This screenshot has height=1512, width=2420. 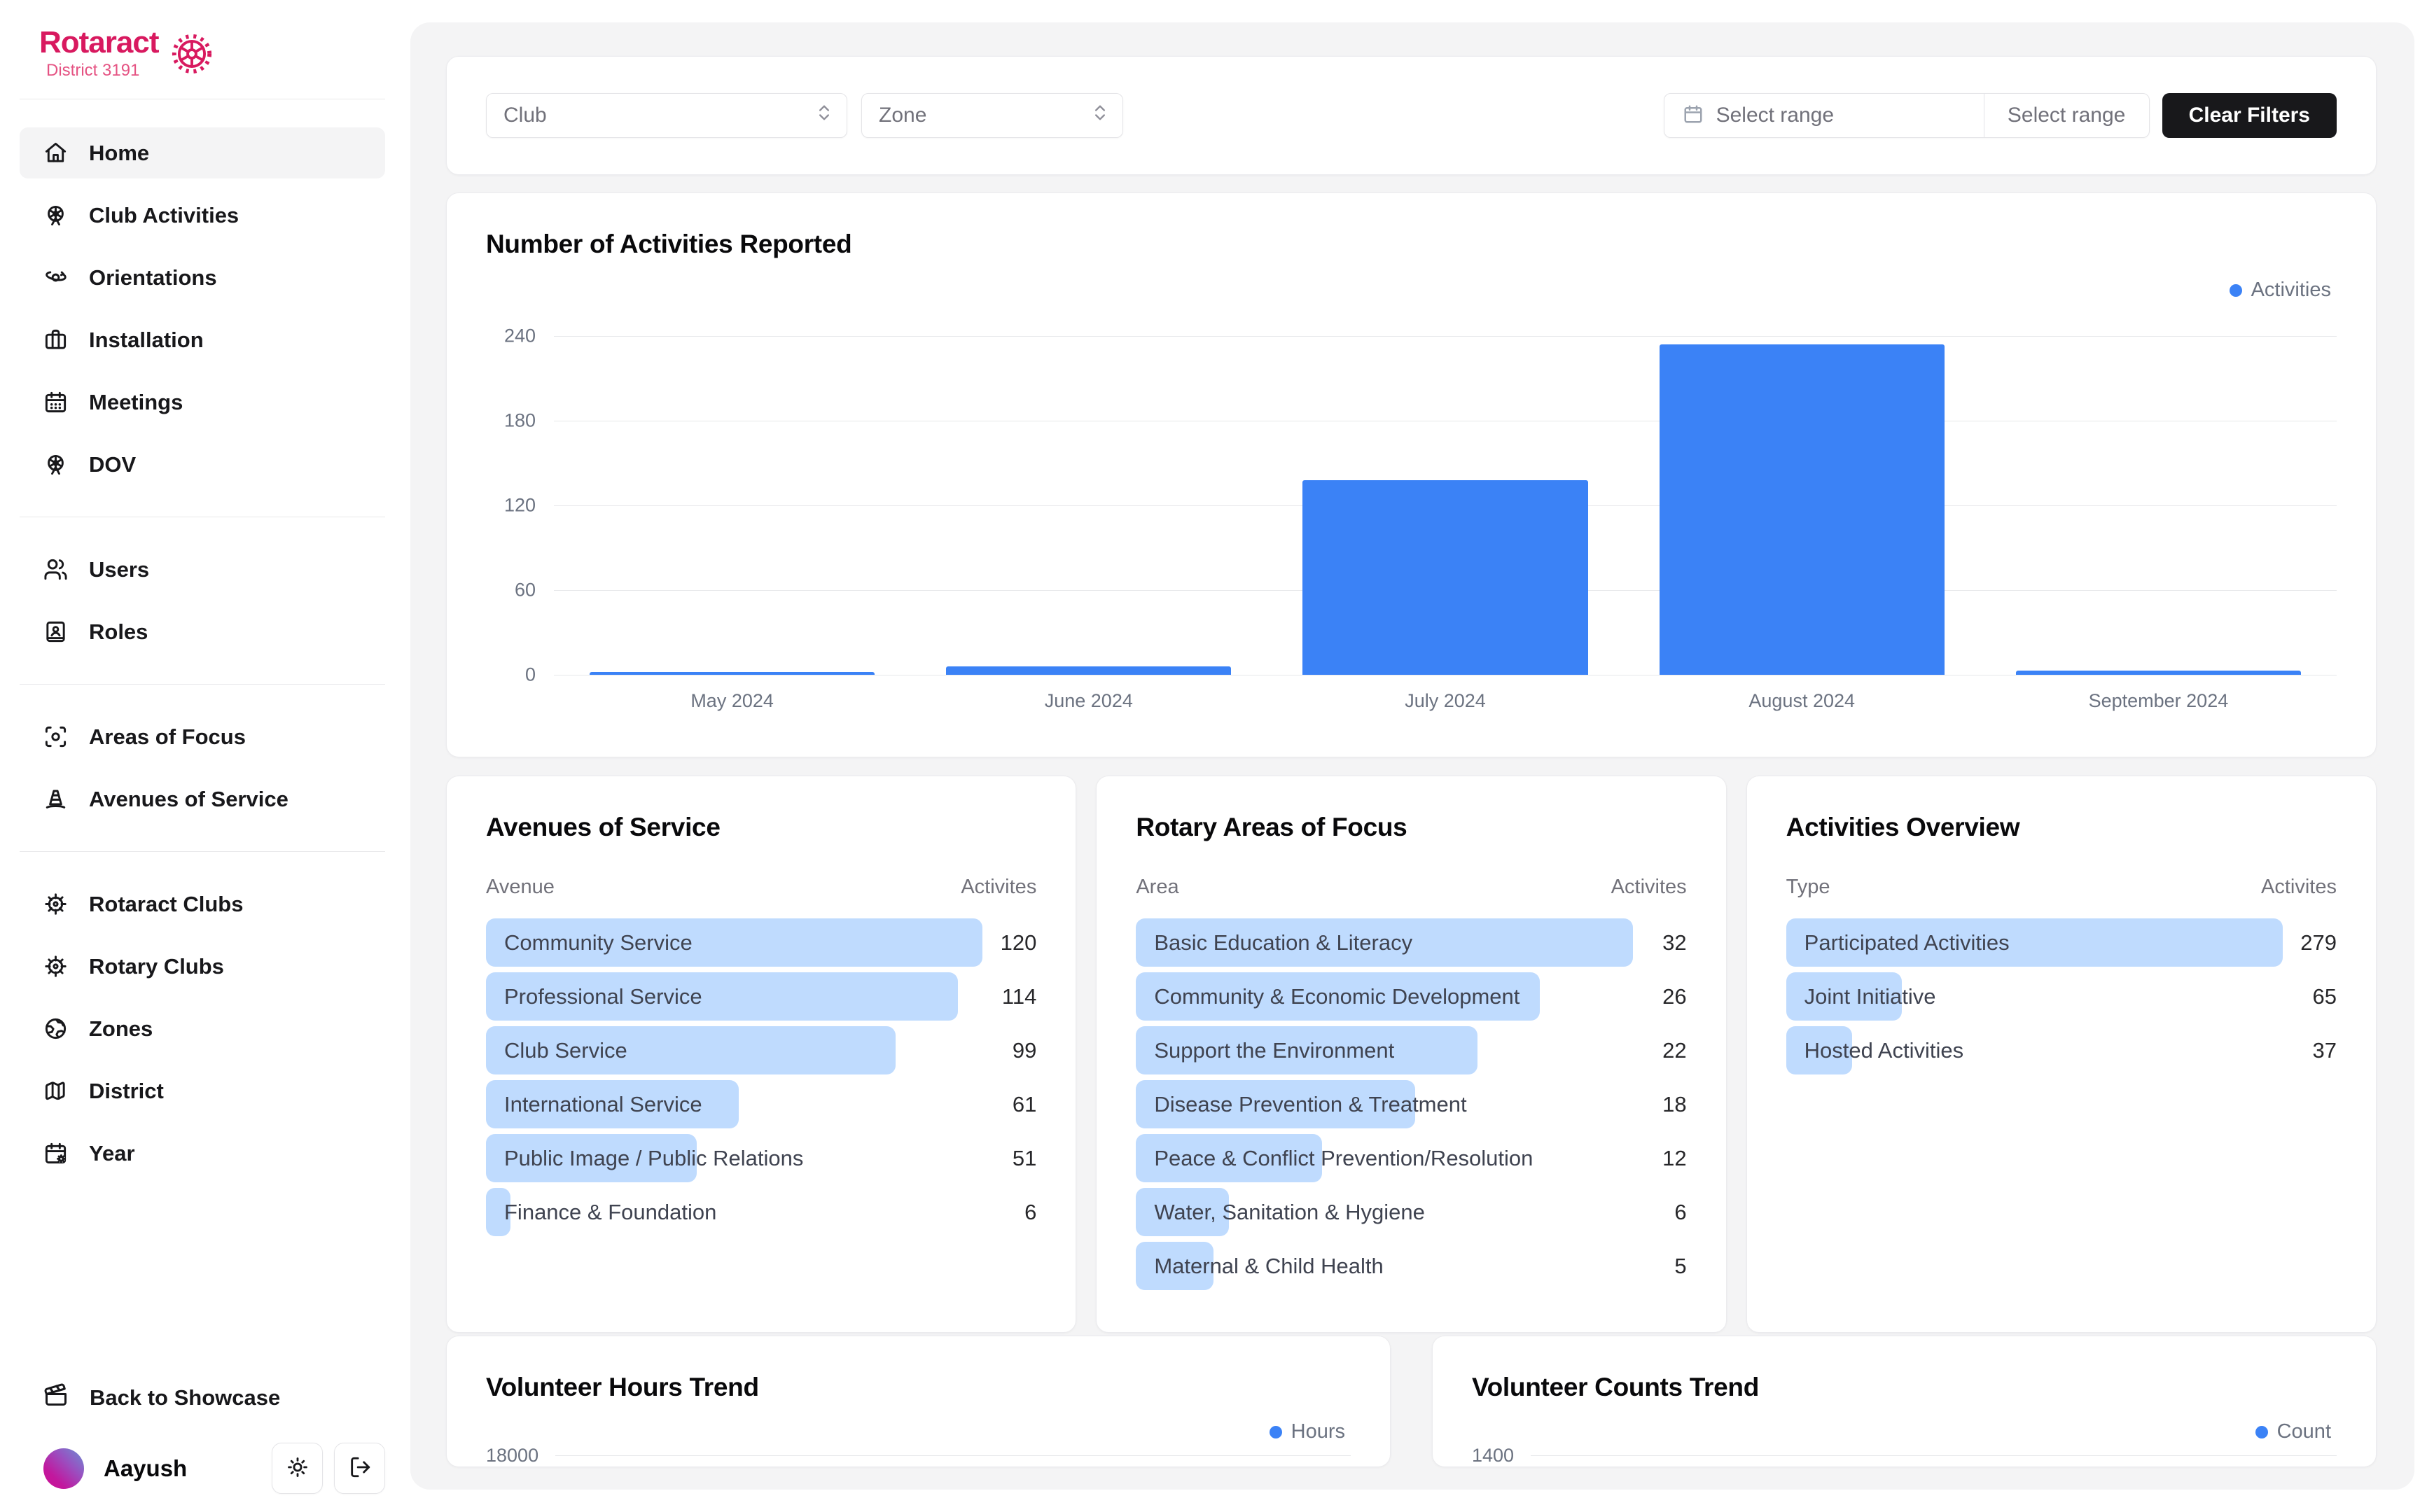 I want to click on back-to-showcase-button: Back to Showcase, so click(x=202, y=1397).